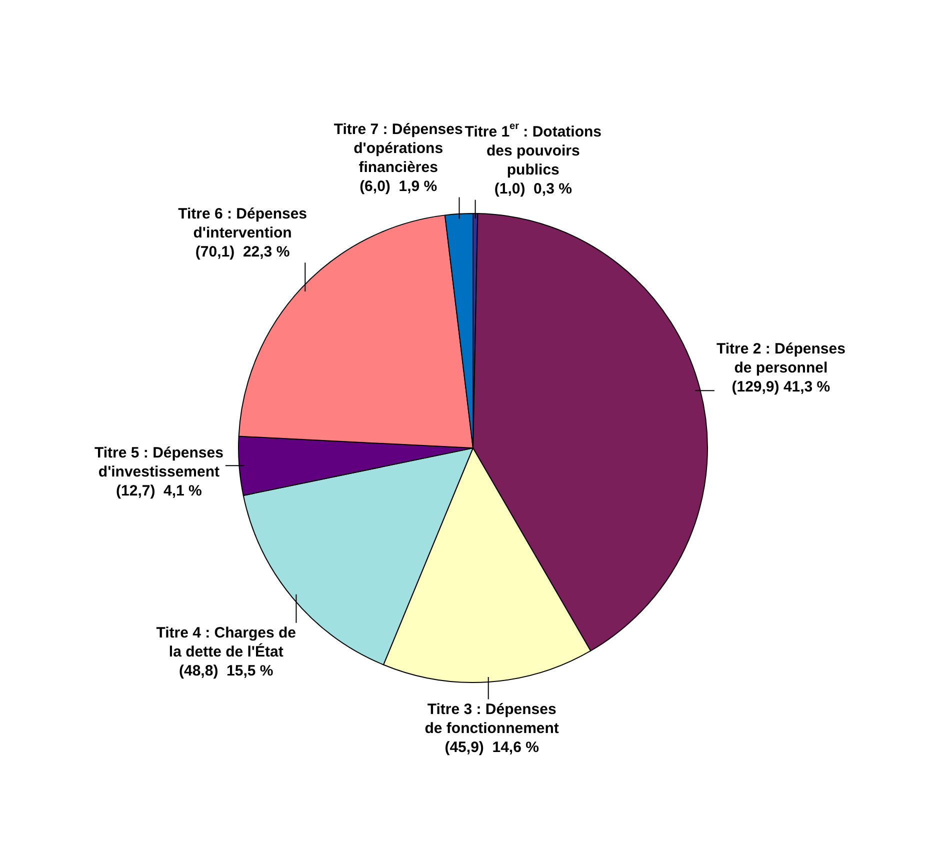  What do you see at coordinates (243, 223) in the screenshot?
I see `slice-label: Titre 6 : Dépenses d'intervention` at bounding box center [243, 223].